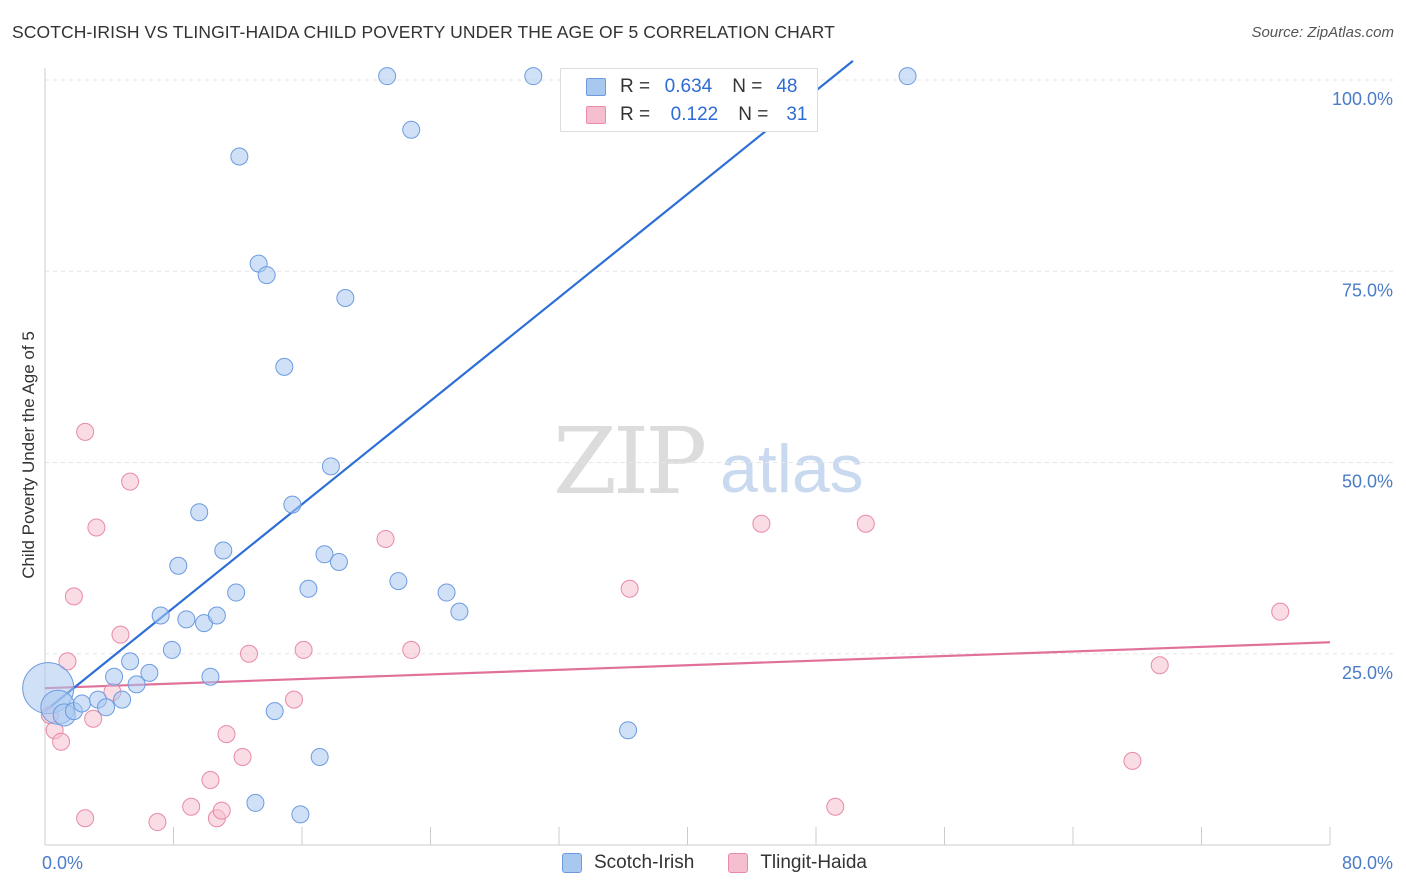 The width and height of the screenshot is (1406, 892). What do you see at coordinates (1322, 32) in the screenshot?
I see `source-credit: Source: ZipAtlas.com` at bounding box center [1322, 32].